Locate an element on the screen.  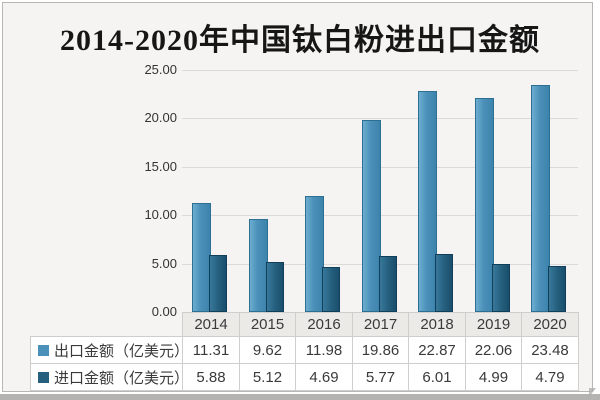
import-value-cell: 4.99 is located at coordinates (493, 377).